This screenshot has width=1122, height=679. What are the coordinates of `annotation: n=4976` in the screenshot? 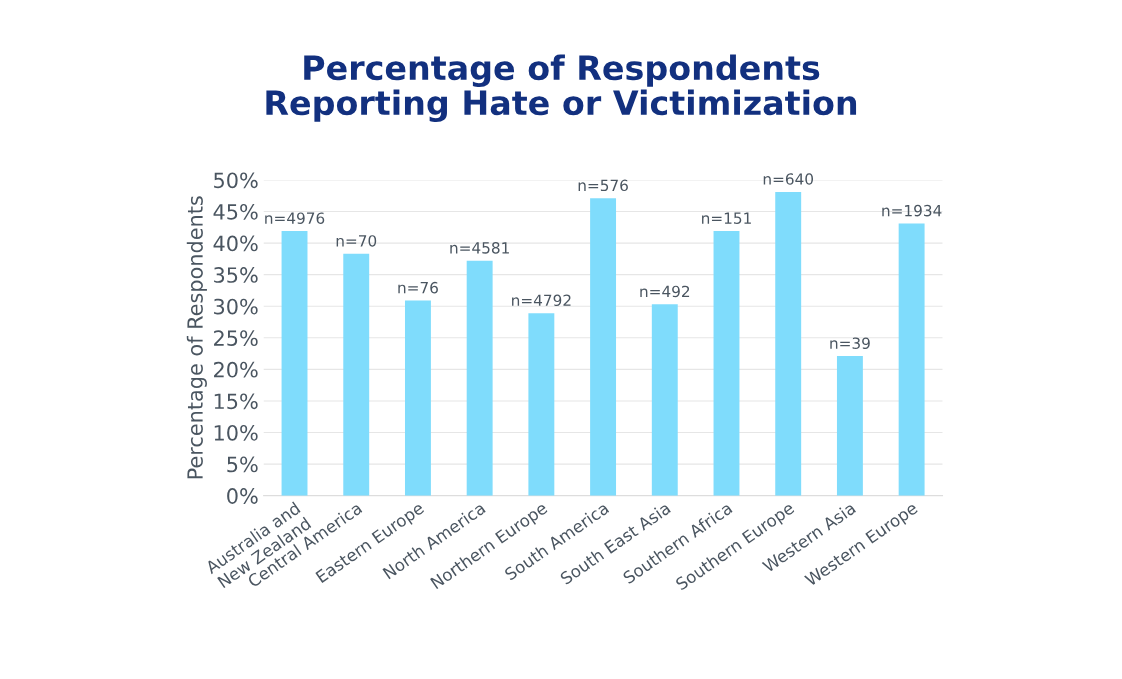 It's located at (295, 218).